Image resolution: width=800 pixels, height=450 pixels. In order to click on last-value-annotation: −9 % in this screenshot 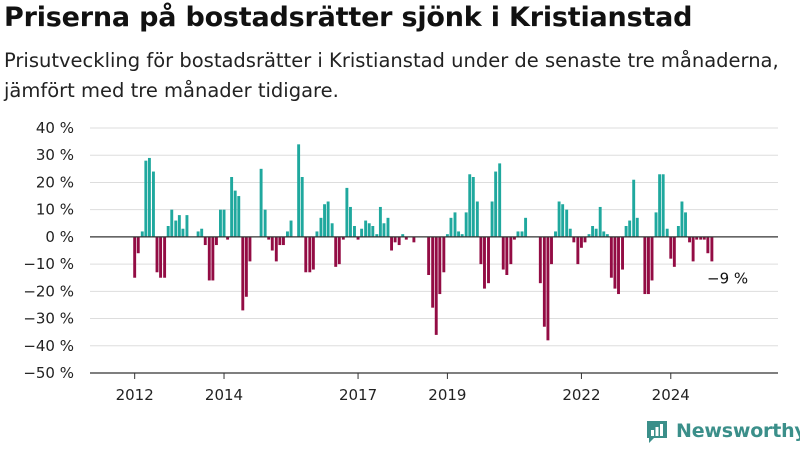, I will do `click(727, 278)`.